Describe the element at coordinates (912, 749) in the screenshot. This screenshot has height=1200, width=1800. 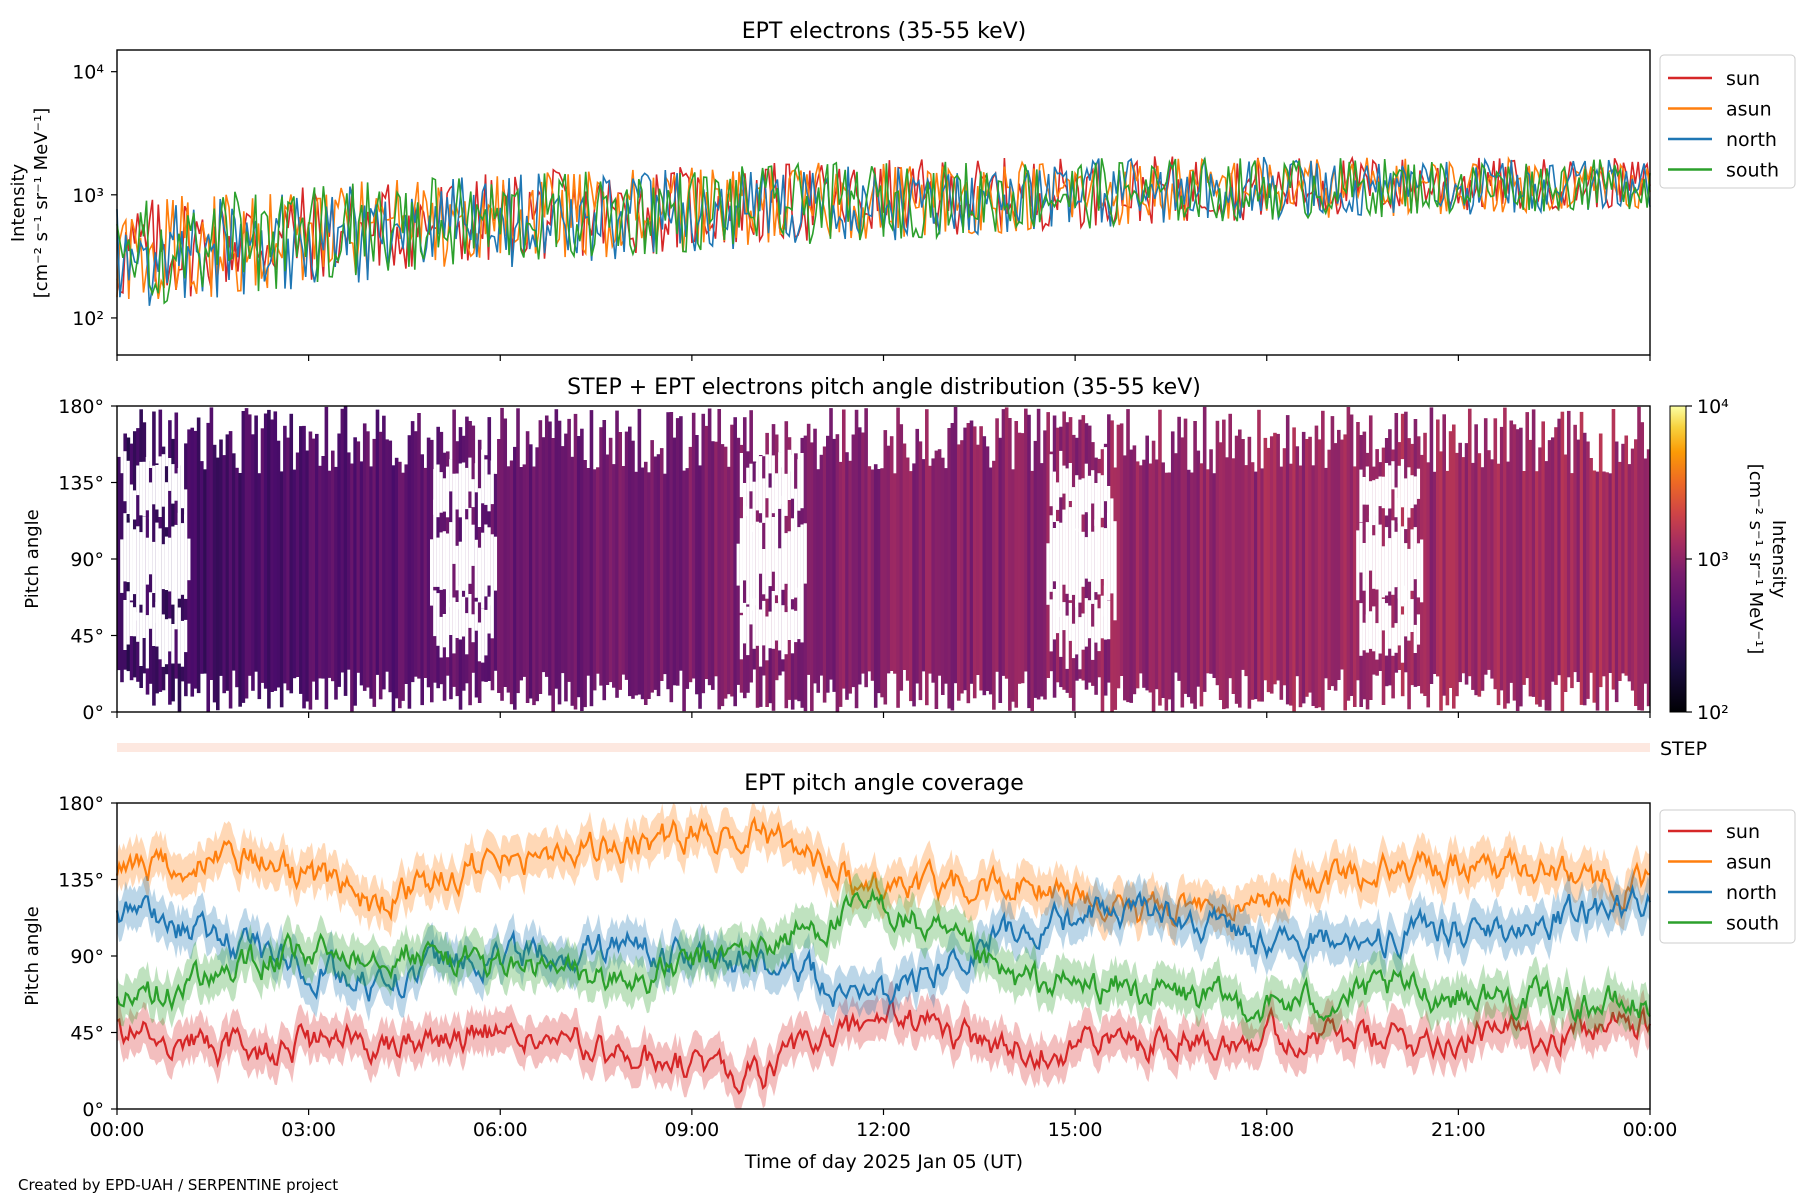
I see `panel-step-strip: STEP` at that location.